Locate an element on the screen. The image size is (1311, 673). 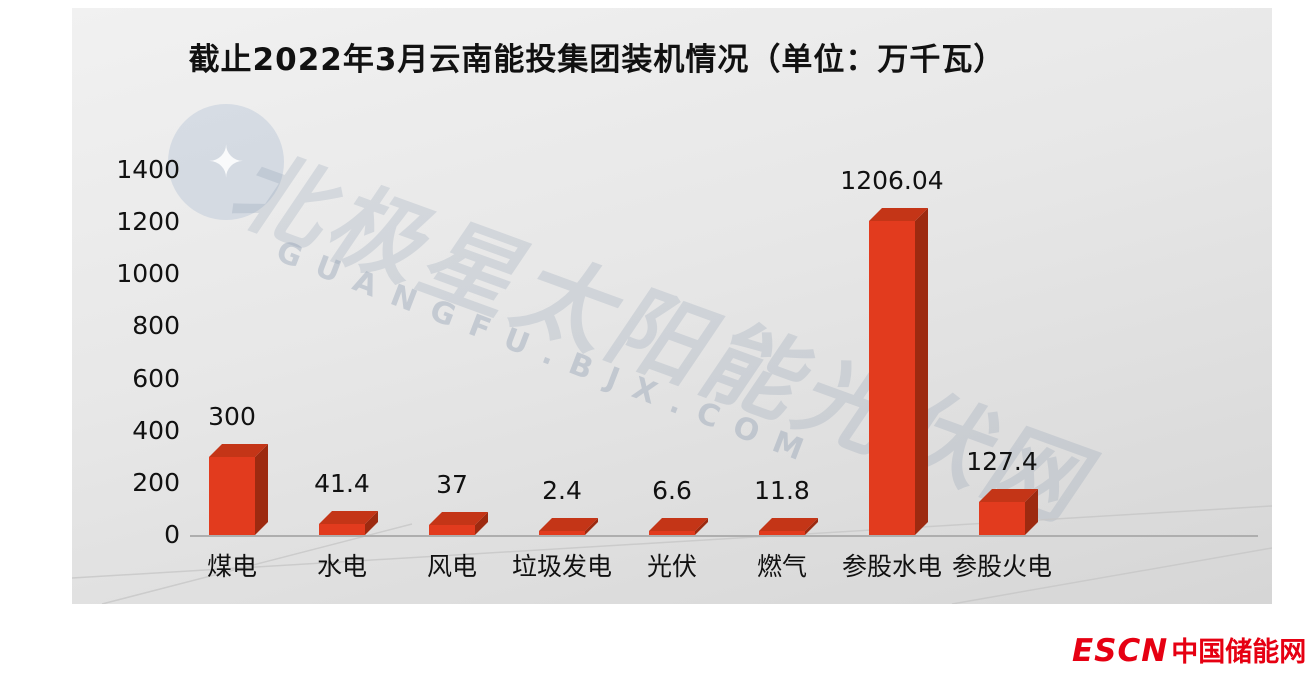
y-tick-label: 800 is located at coordinates (156, 326).